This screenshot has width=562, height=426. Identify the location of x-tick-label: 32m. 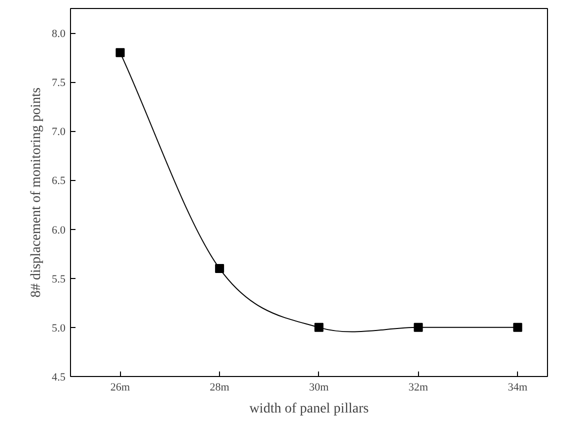
(418, 388).